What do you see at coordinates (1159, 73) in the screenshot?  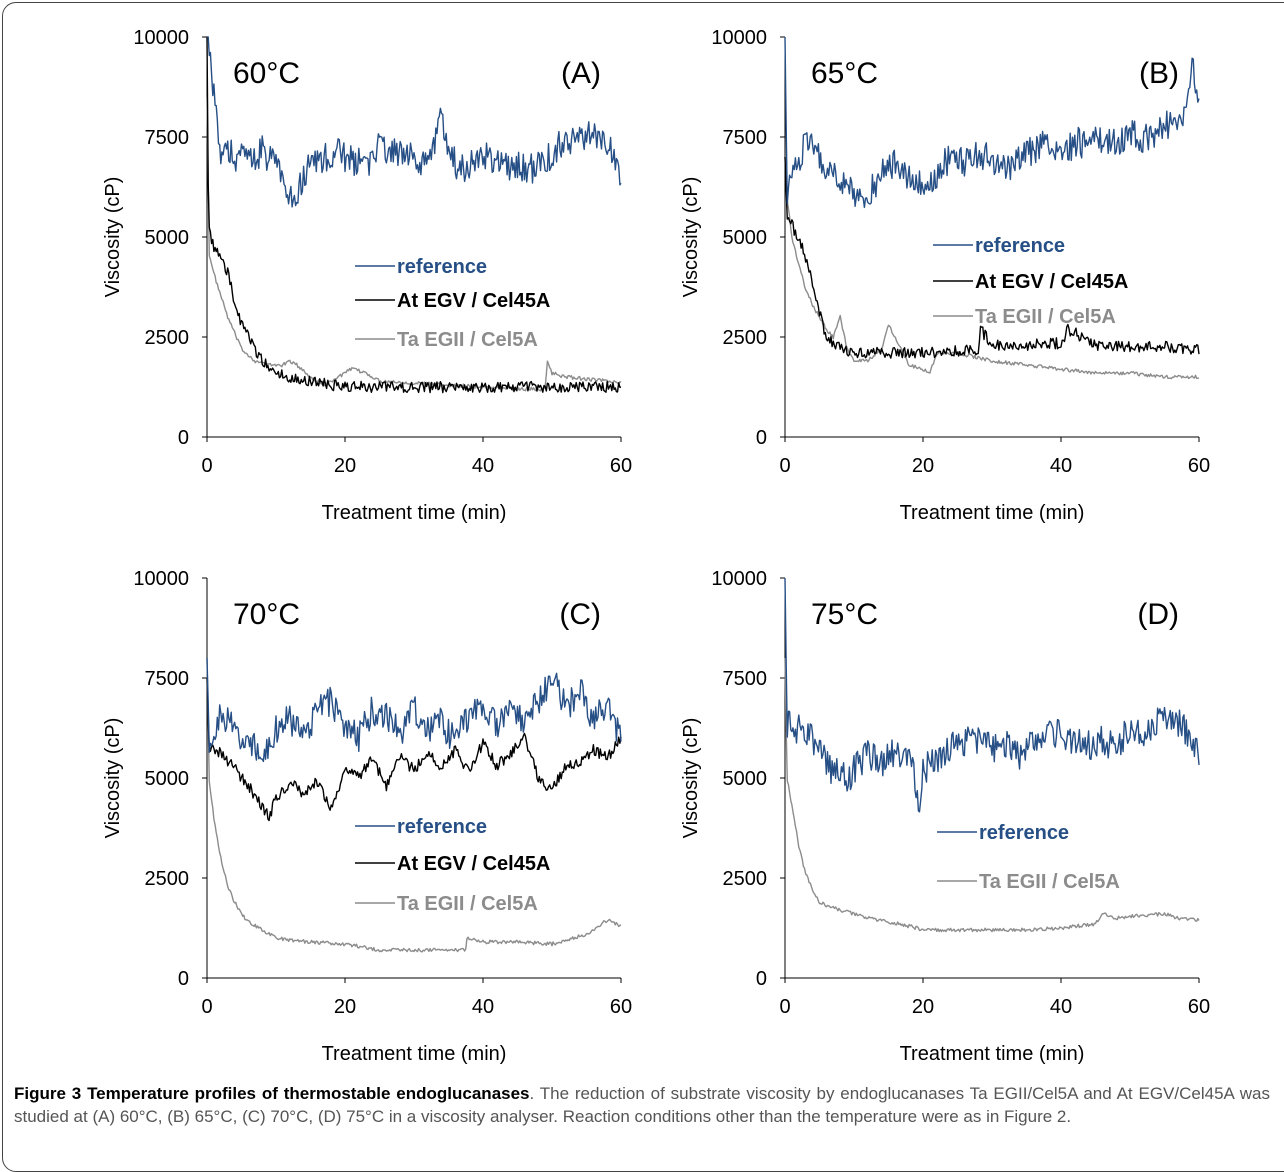 I see `panel-letter: (B)` at bounding box center [1159, 73].